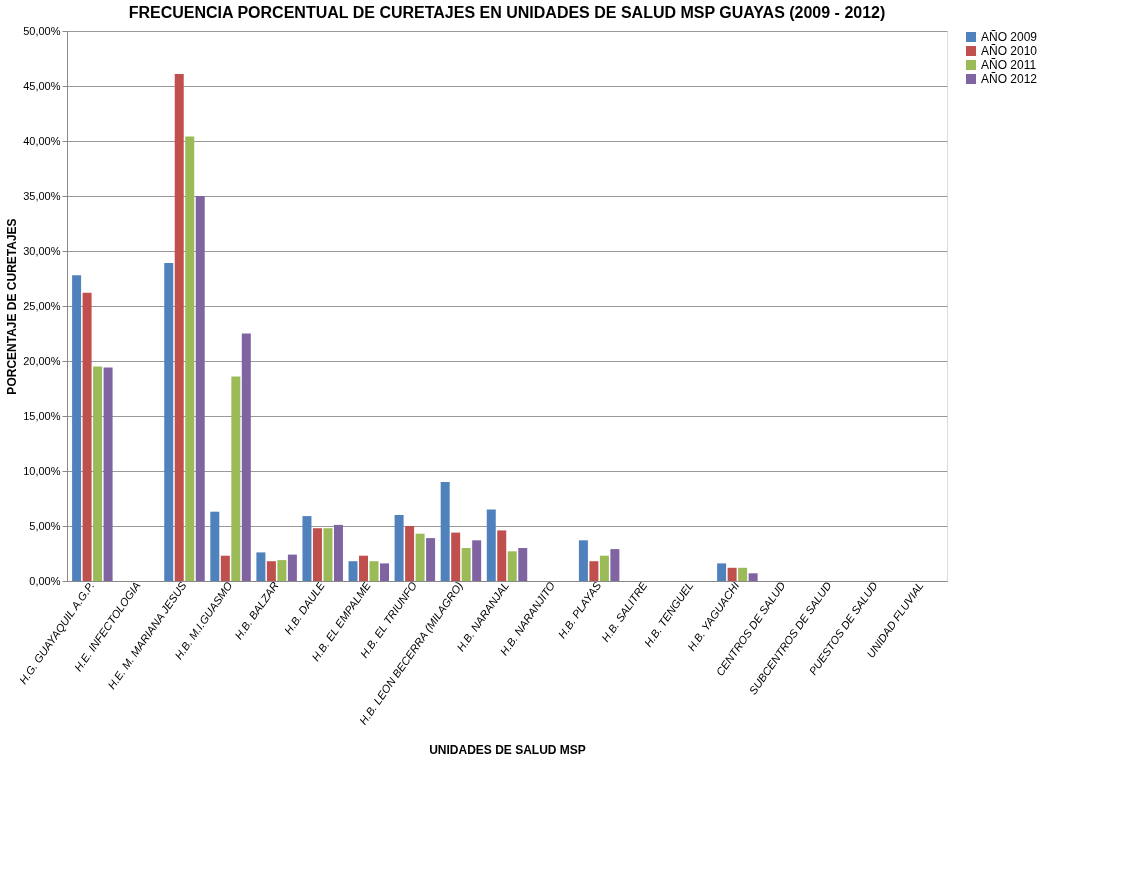 Image resolution: width=1132 pixels, height=889 pixels. Describe the element at coordinates (1009, 65) in the screenshot. I see `legend-label: AÑO 2011` at that location.